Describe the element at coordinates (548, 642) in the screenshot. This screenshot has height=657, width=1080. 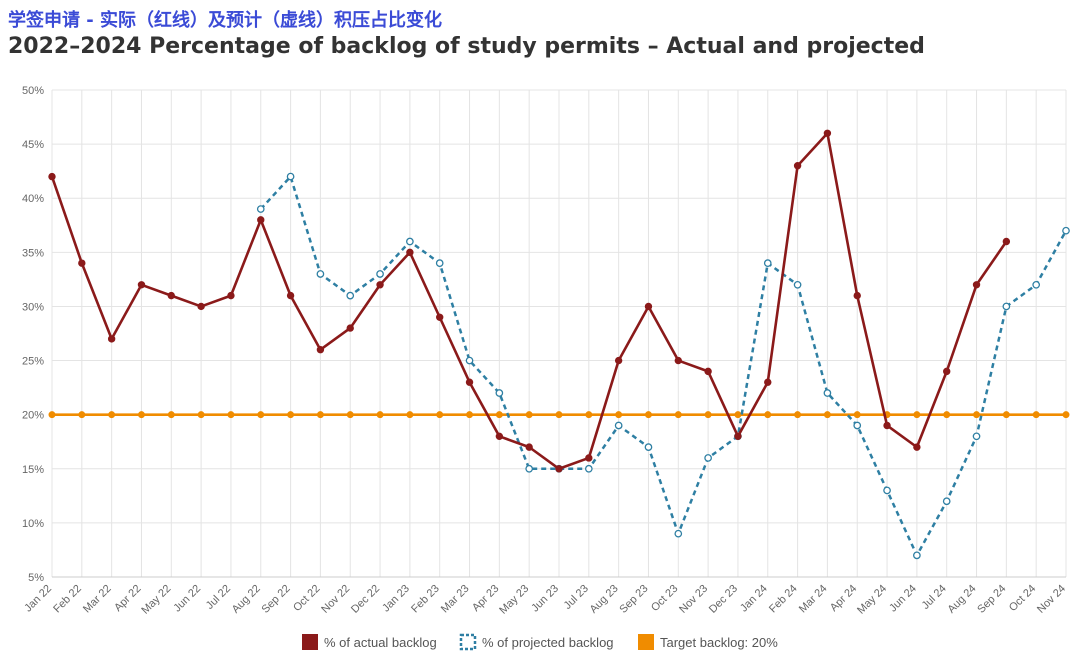
I see `legend-label: % of projected backlog` at that location.